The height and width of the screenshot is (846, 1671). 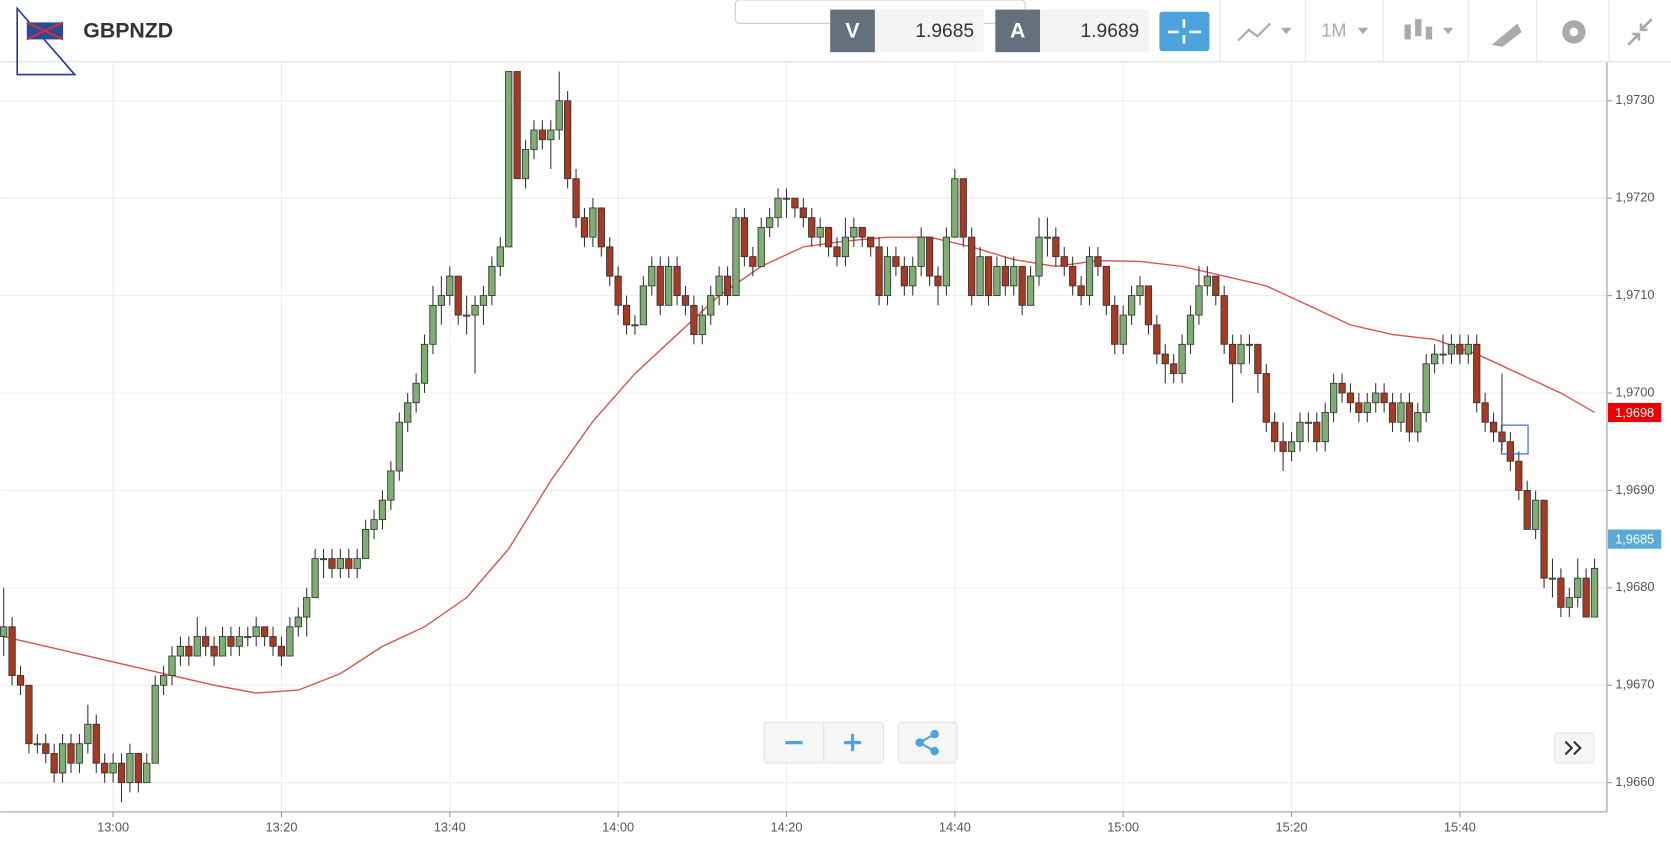 I want to click on x-tick-label: 13:40, so click(x=450, y=826).